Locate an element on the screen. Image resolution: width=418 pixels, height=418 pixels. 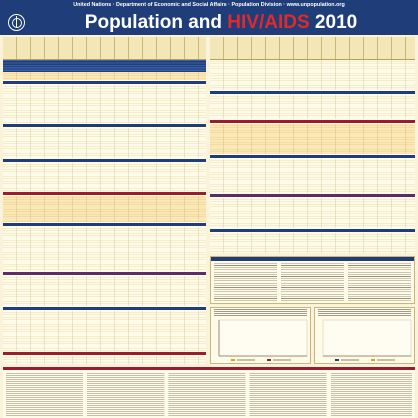
definitions-box is located at coordinates (312, 280).